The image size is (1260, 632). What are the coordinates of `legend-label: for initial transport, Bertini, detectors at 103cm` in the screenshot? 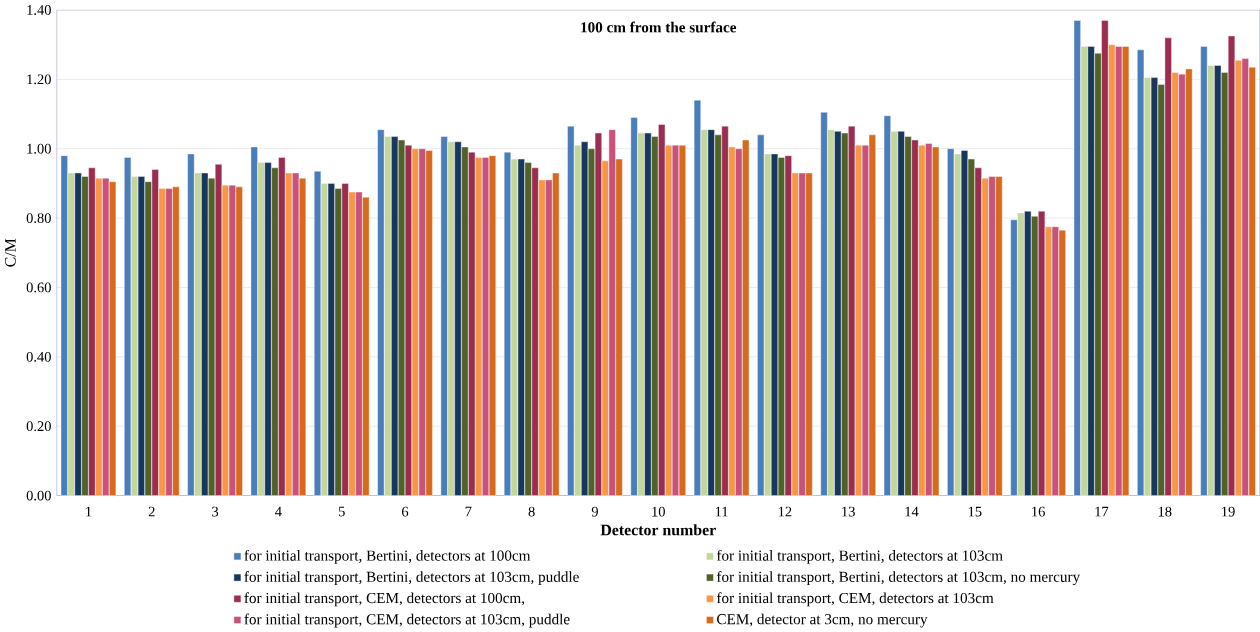 It's located at (859, 556).